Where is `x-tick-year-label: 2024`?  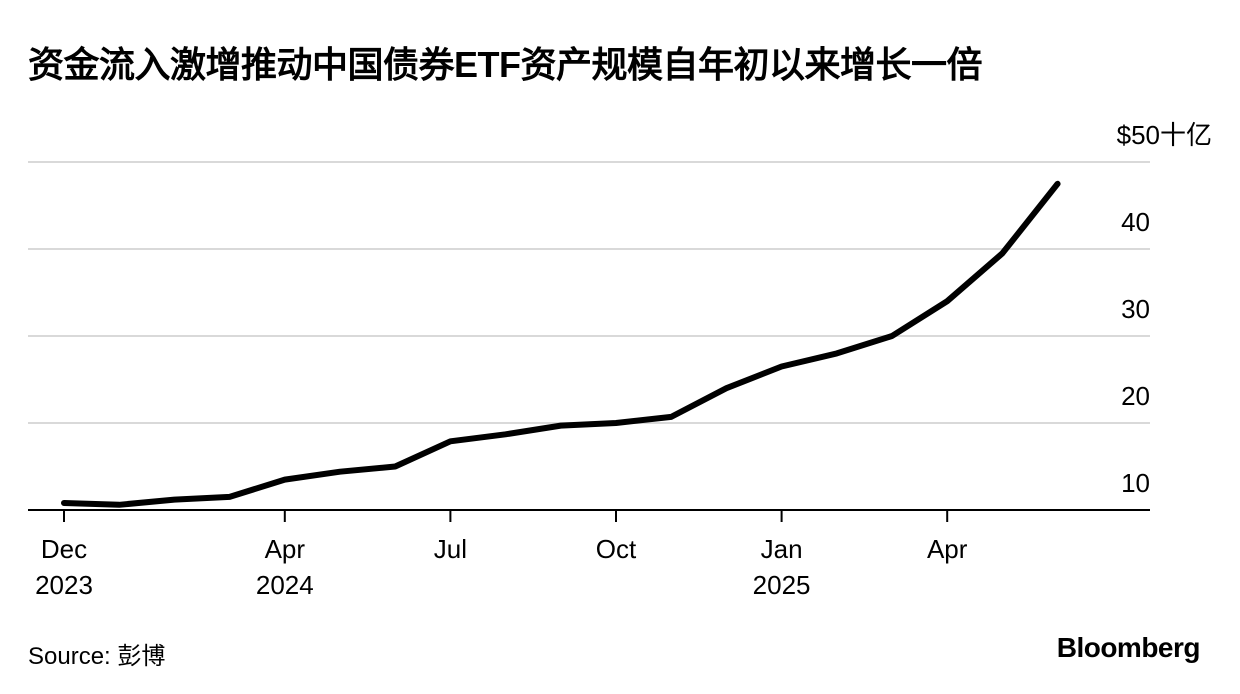 x-tick-year-label: 2024 is located at coordinates (285, 585).